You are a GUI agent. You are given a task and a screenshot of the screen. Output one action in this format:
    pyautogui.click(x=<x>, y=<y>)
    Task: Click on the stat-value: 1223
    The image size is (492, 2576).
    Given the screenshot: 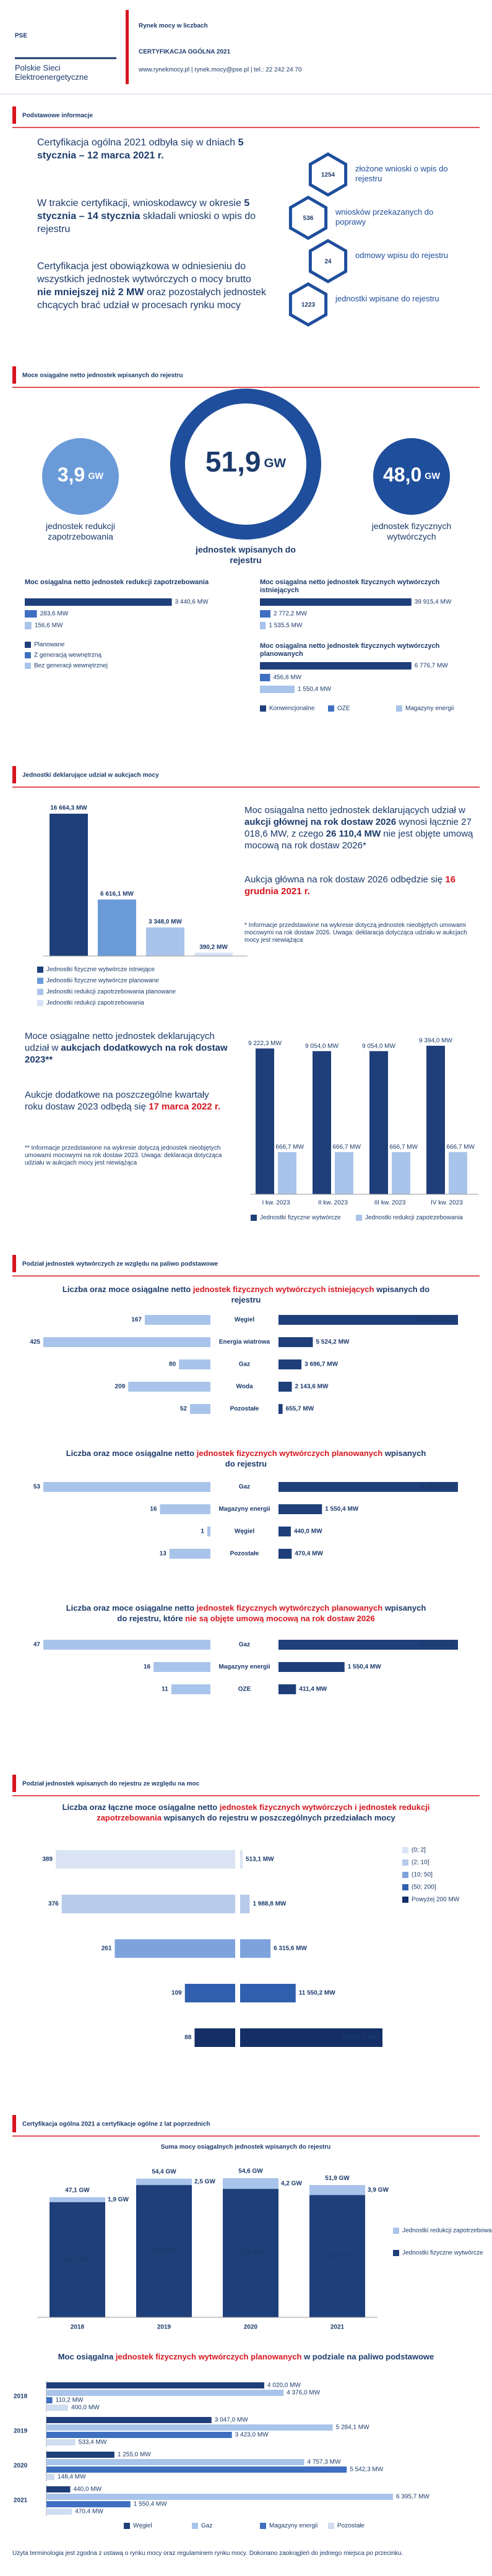 What is the action you would take?
    pyautogui.click(x=308, y=305)
    